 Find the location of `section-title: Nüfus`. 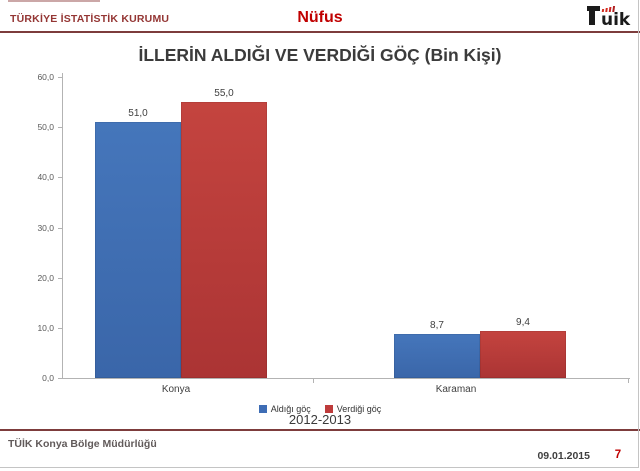

section-title: Nüfus is located at coordinates (320, 17).